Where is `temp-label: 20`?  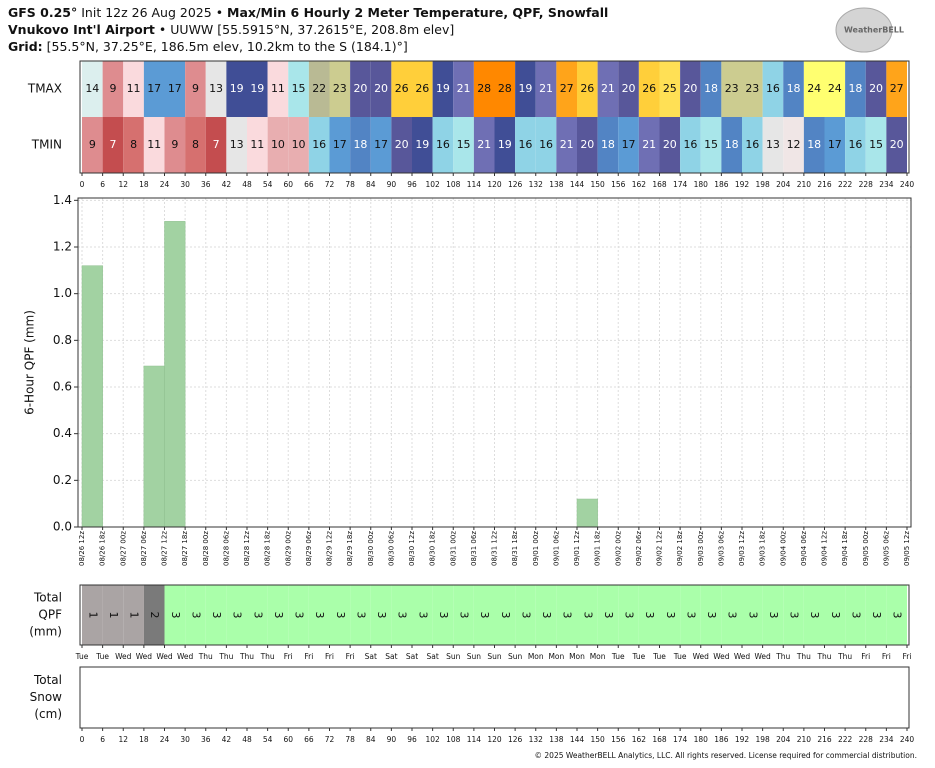 temp-label: 20 is located at coordinates (897, 144).